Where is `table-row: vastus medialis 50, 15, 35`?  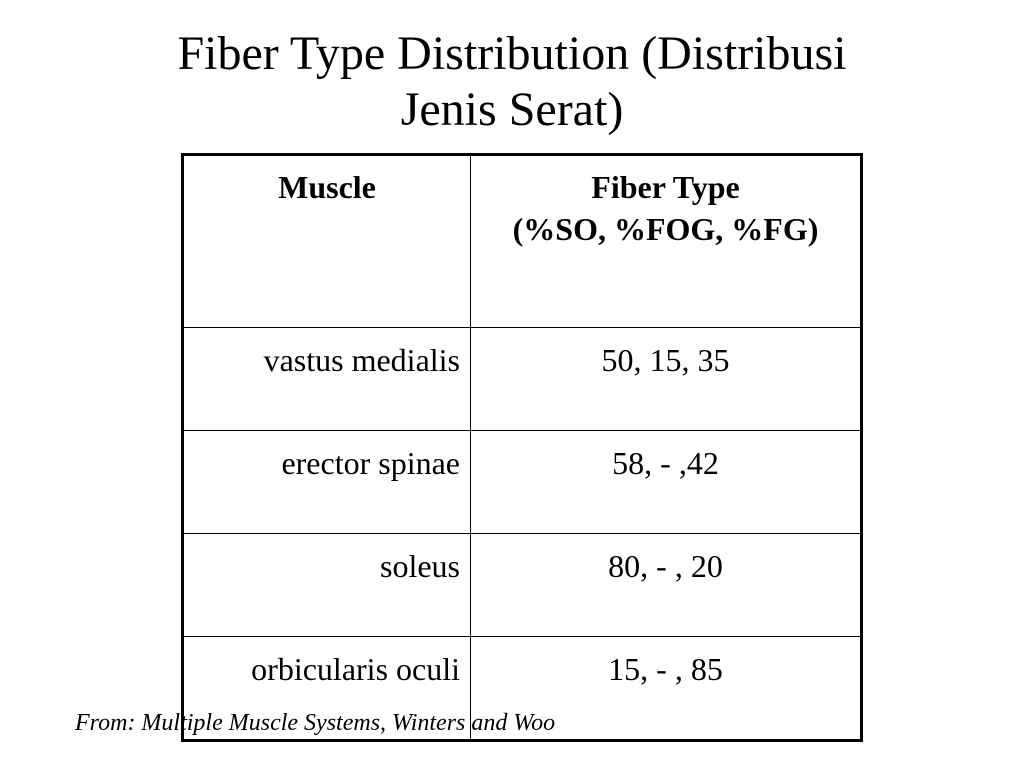
table-row: vastus medialis 50, 15, 35 is located at coordinates (522, 379).